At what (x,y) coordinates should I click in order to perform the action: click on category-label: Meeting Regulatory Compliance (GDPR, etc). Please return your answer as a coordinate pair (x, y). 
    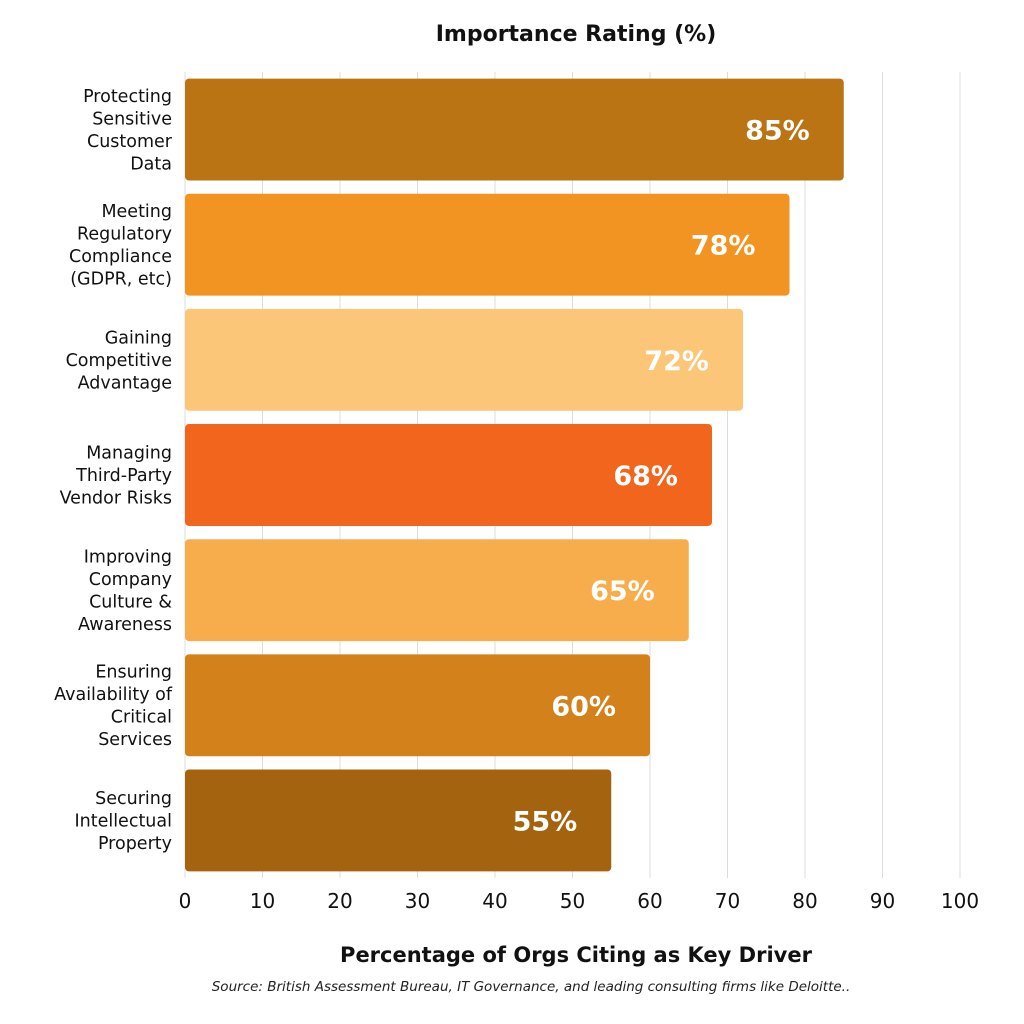
    Looking at the image, I should click on (120, 246).